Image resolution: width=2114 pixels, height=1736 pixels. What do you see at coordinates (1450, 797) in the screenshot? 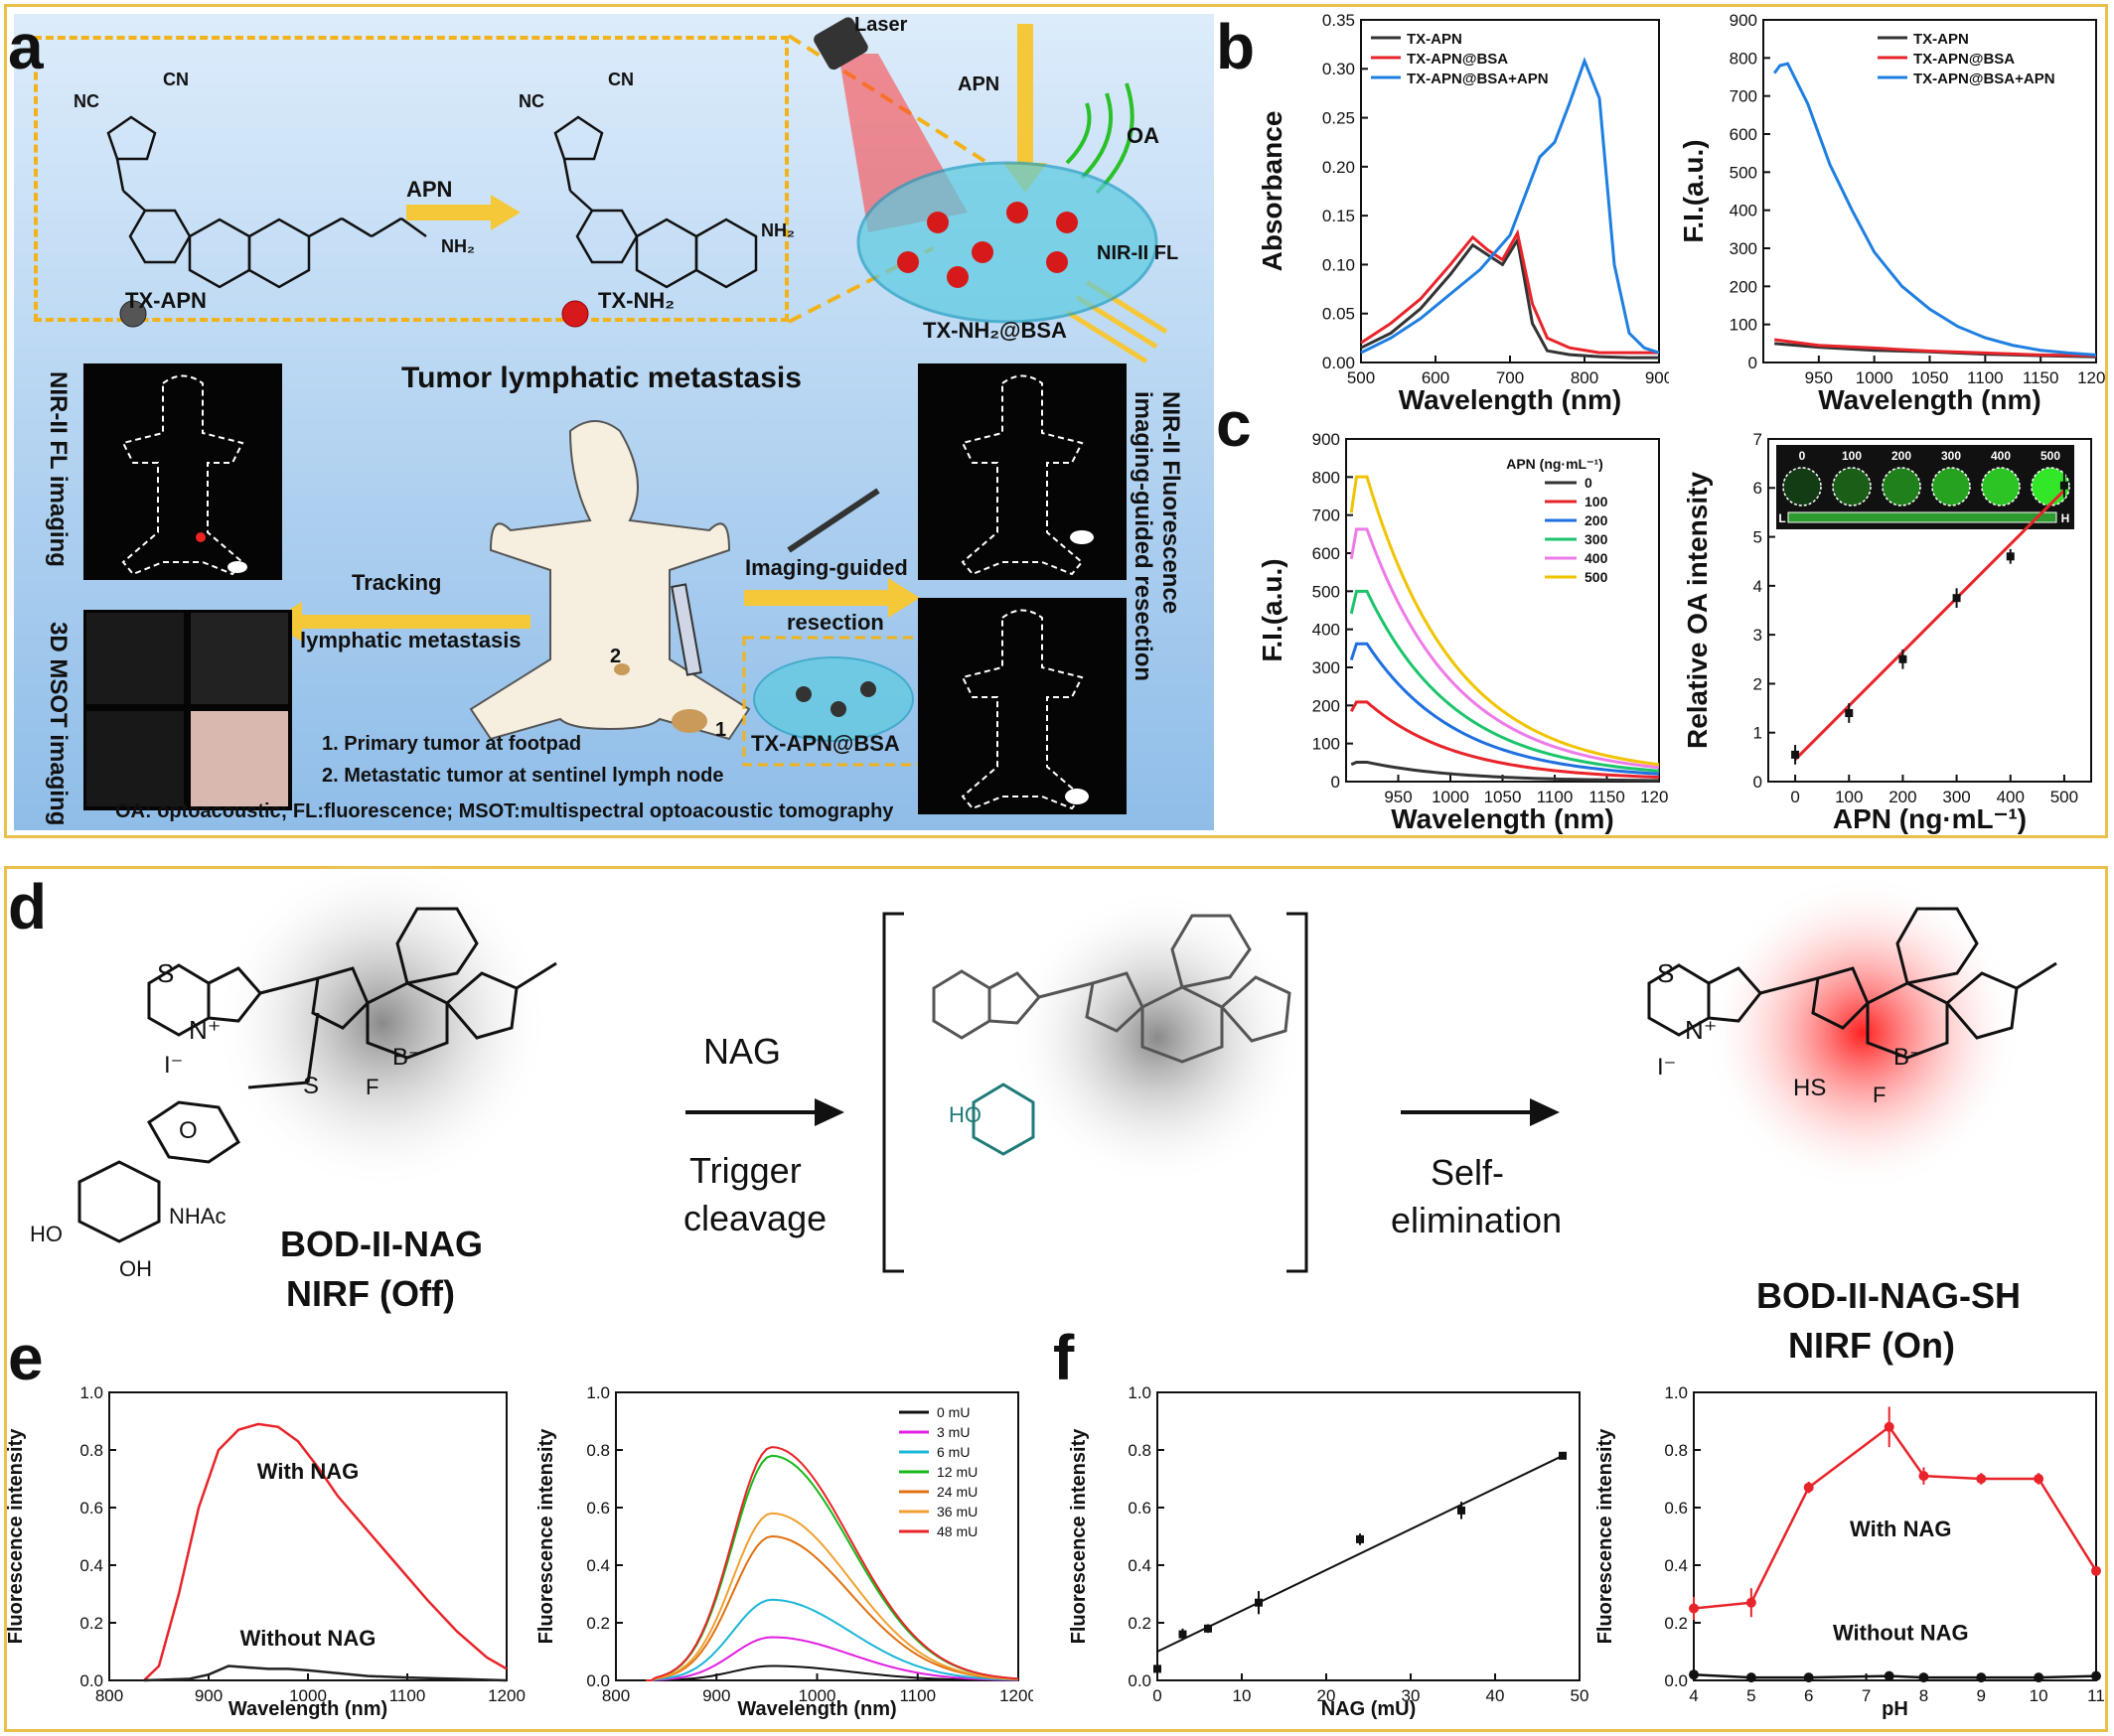
I see `x-tick-label: 1000` at bounding box center [1450, 797].